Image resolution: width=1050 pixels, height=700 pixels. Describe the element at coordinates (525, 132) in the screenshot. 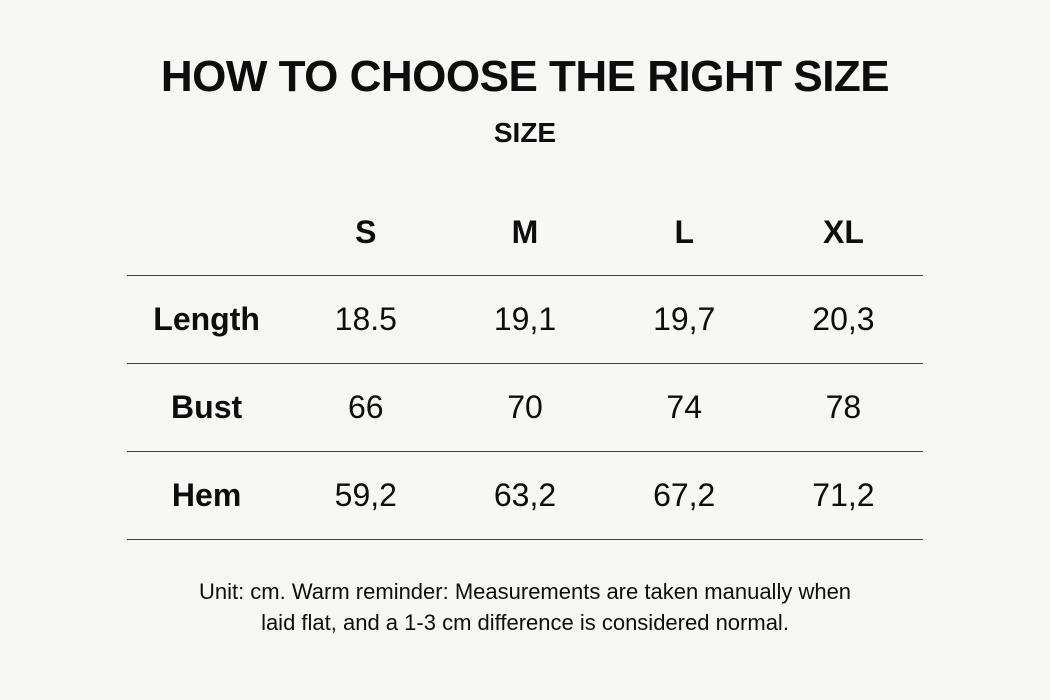

I see `page-subtitle: SIZE` at that location.